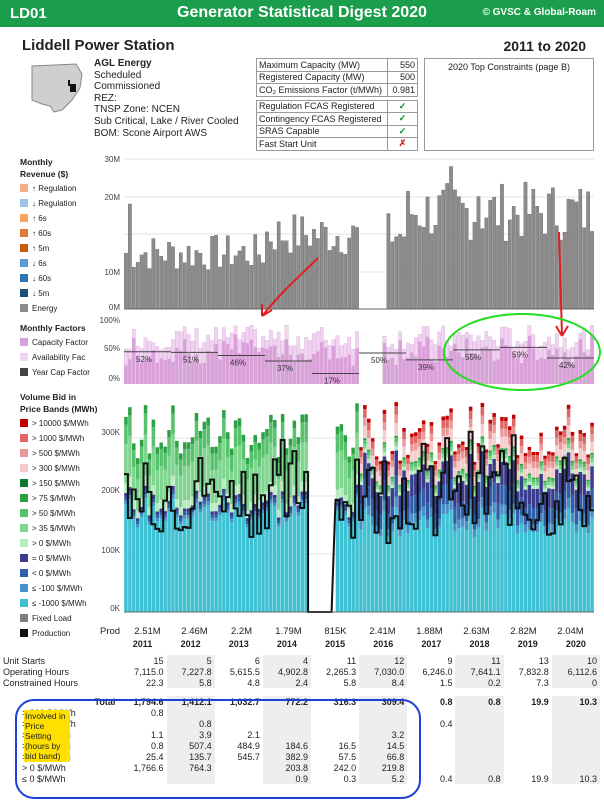  Describe the element at coordinates (114, 378) in the screenshot. I see `axis-tick: 0%` at that location.